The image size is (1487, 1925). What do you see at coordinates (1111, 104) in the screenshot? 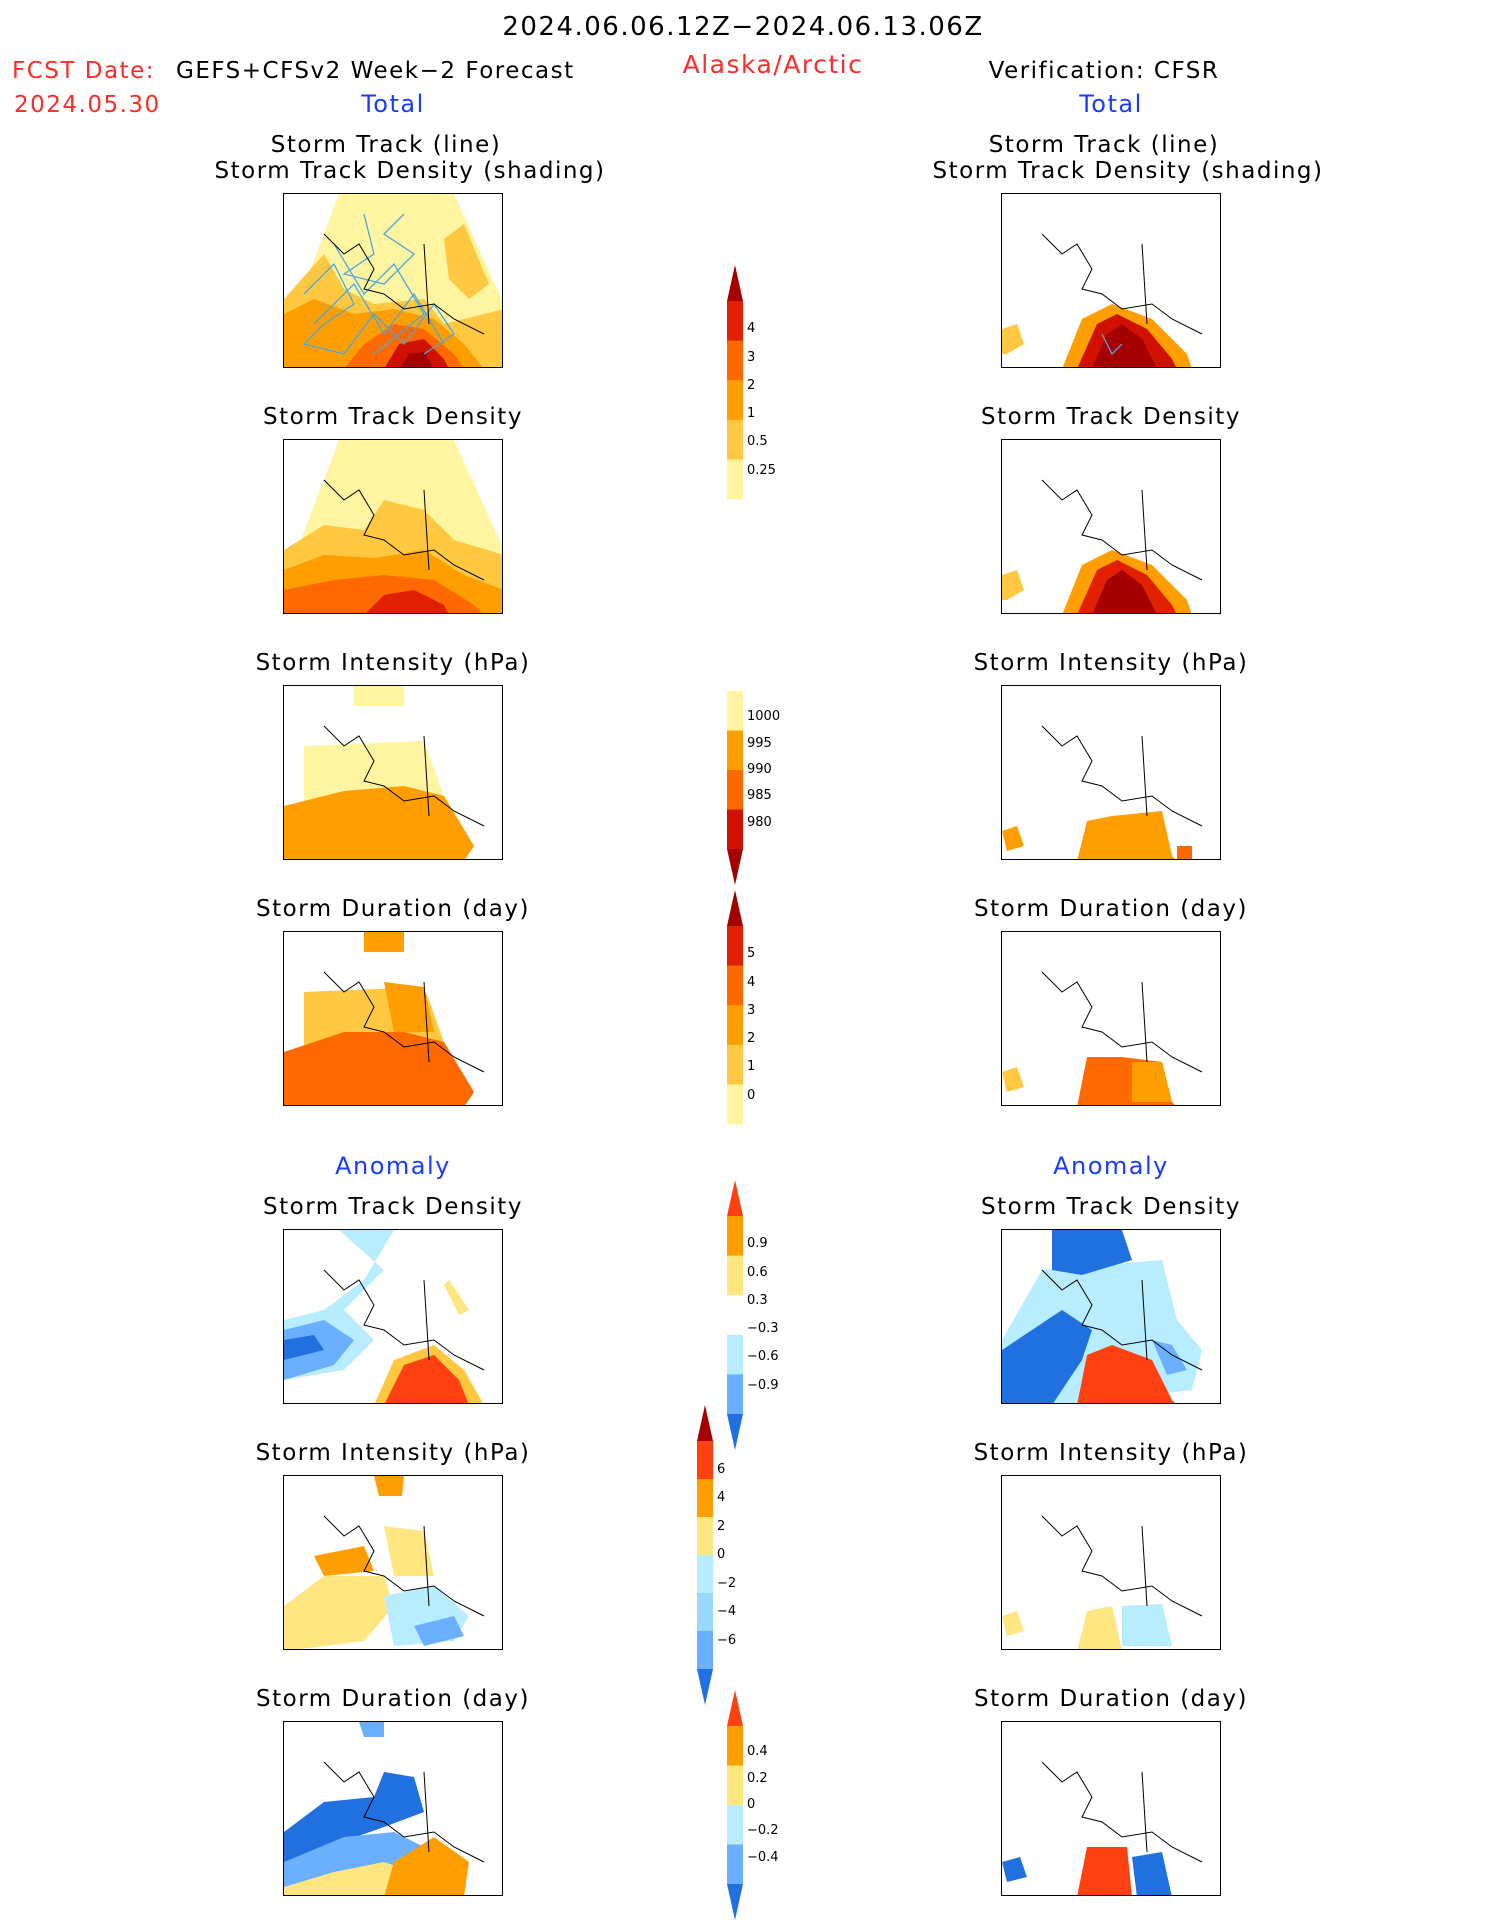
I see `total-label-right: Total` at bounding box center [1111, 104].